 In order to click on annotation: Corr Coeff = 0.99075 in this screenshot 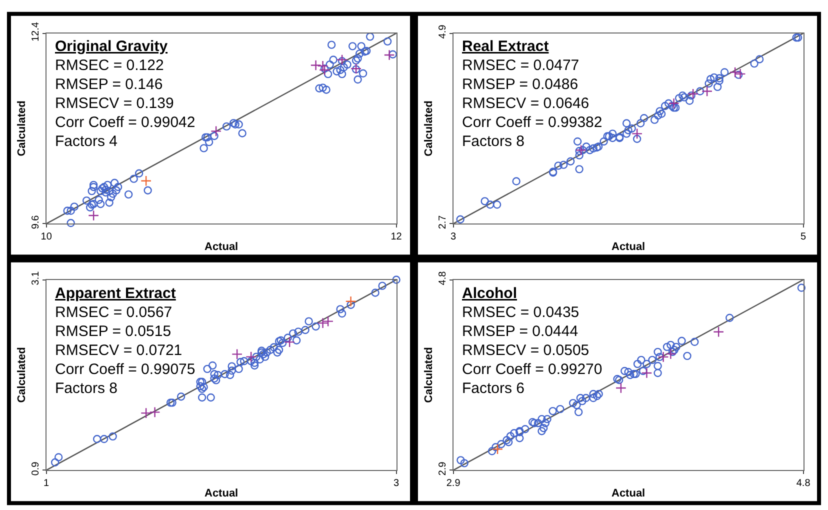, I will do `click(125, 369)`.